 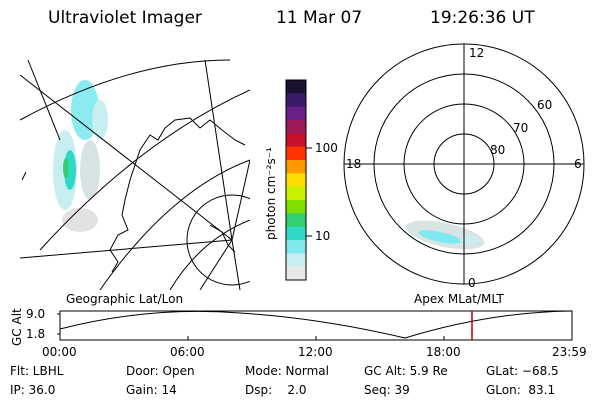 I want to click on mlt-label-18: 18, so click(x=354, y=164).